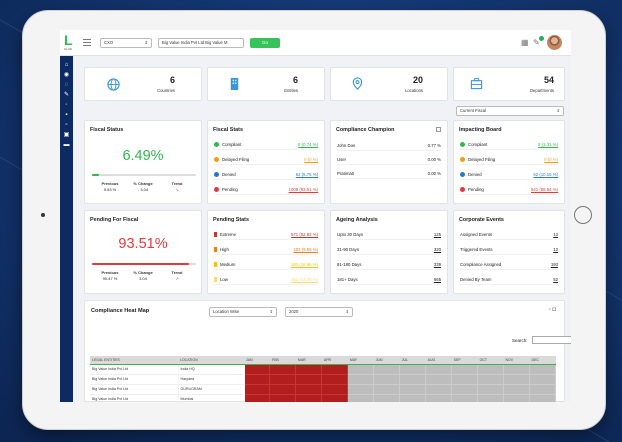 The width and height of the screenshot is (622, 442). What do you see at coordinates (266, 250) in the screenshot?
I see `pending-row: High 103 (9.55 %)` at bounding box center [266, 250].